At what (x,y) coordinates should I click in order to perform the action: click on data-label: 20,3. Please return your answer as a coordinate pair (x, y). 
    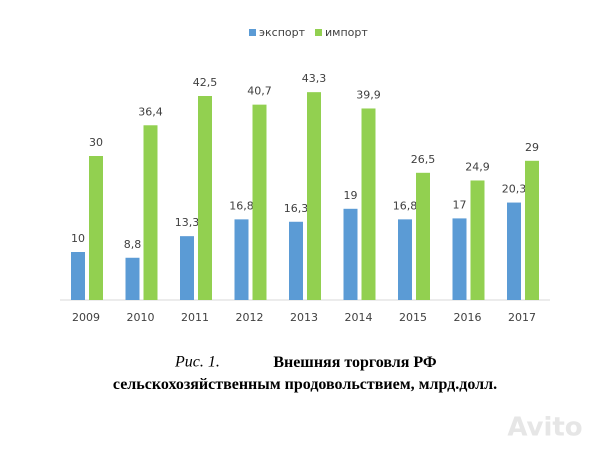
    Looking at the image, I should click on (514, 189).